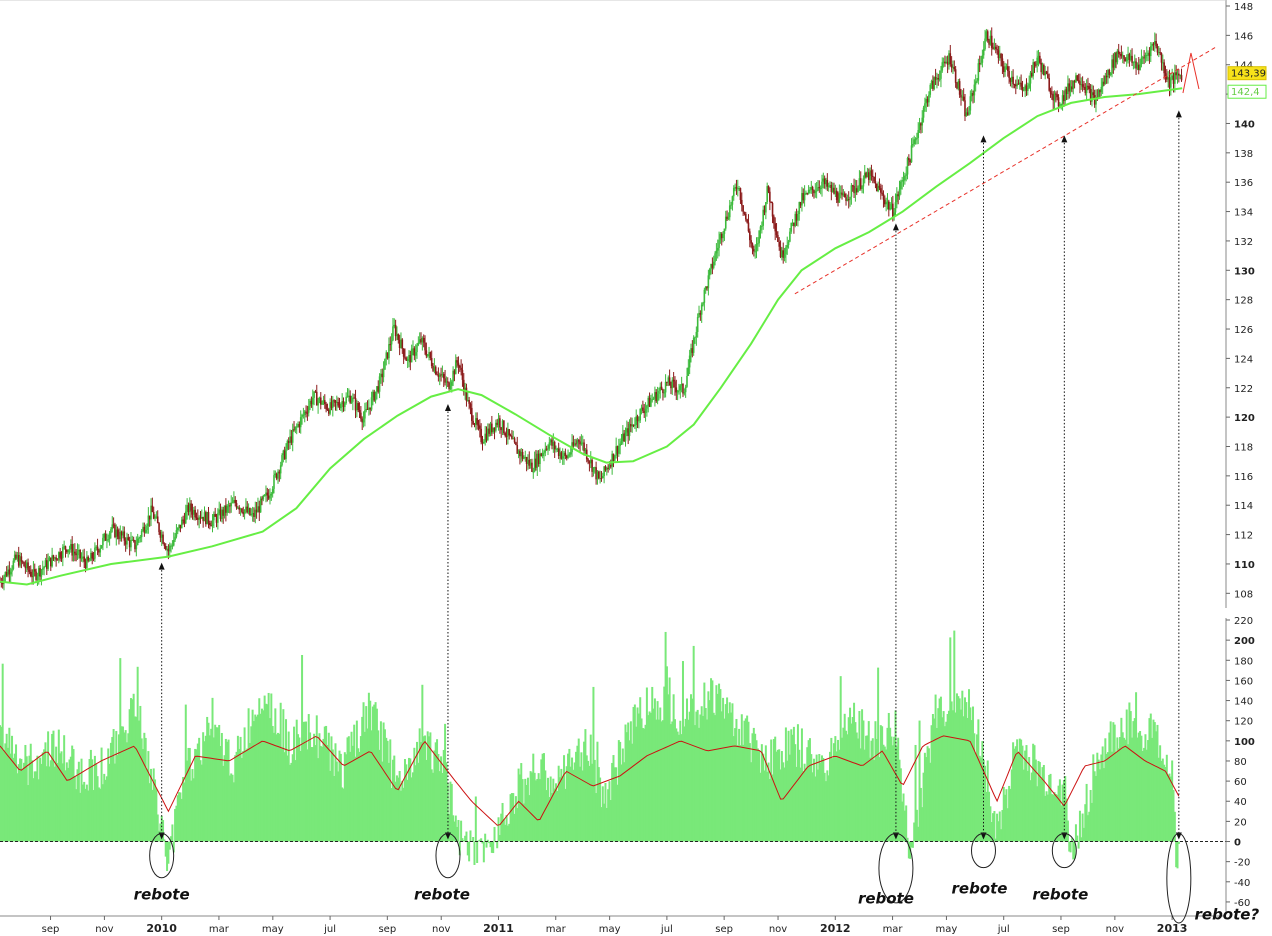 The width and height of the screenshot is (1272, 936). What do you see at coordinates (447, 408) in the screenshot?
I see `arrow-head-up` at bounding box center [447, 408].